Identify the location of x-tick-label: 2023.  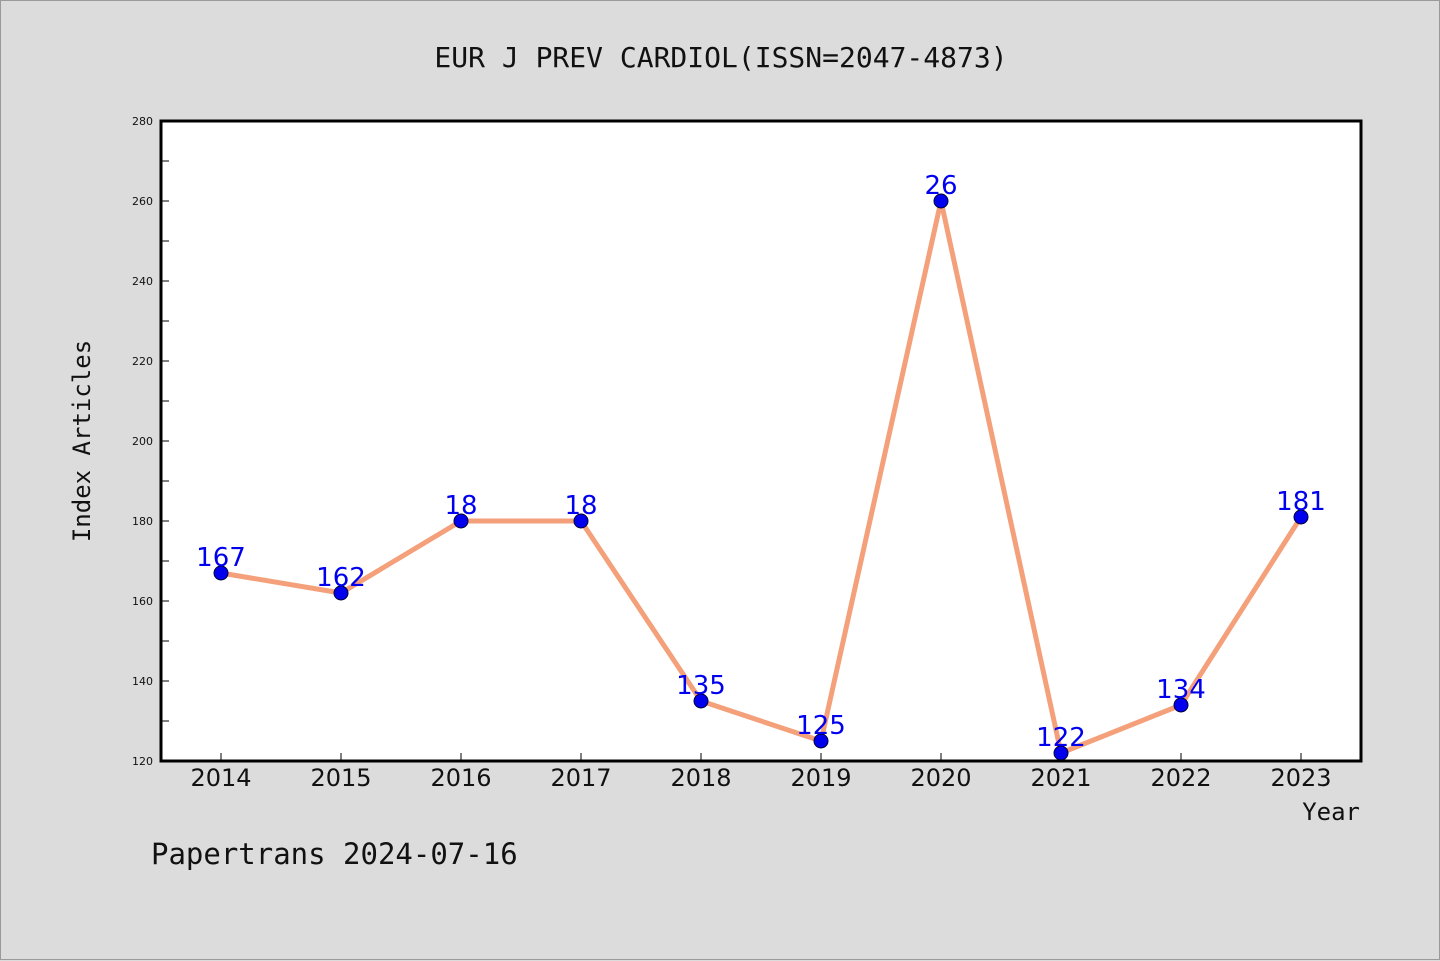
(1300, 778).